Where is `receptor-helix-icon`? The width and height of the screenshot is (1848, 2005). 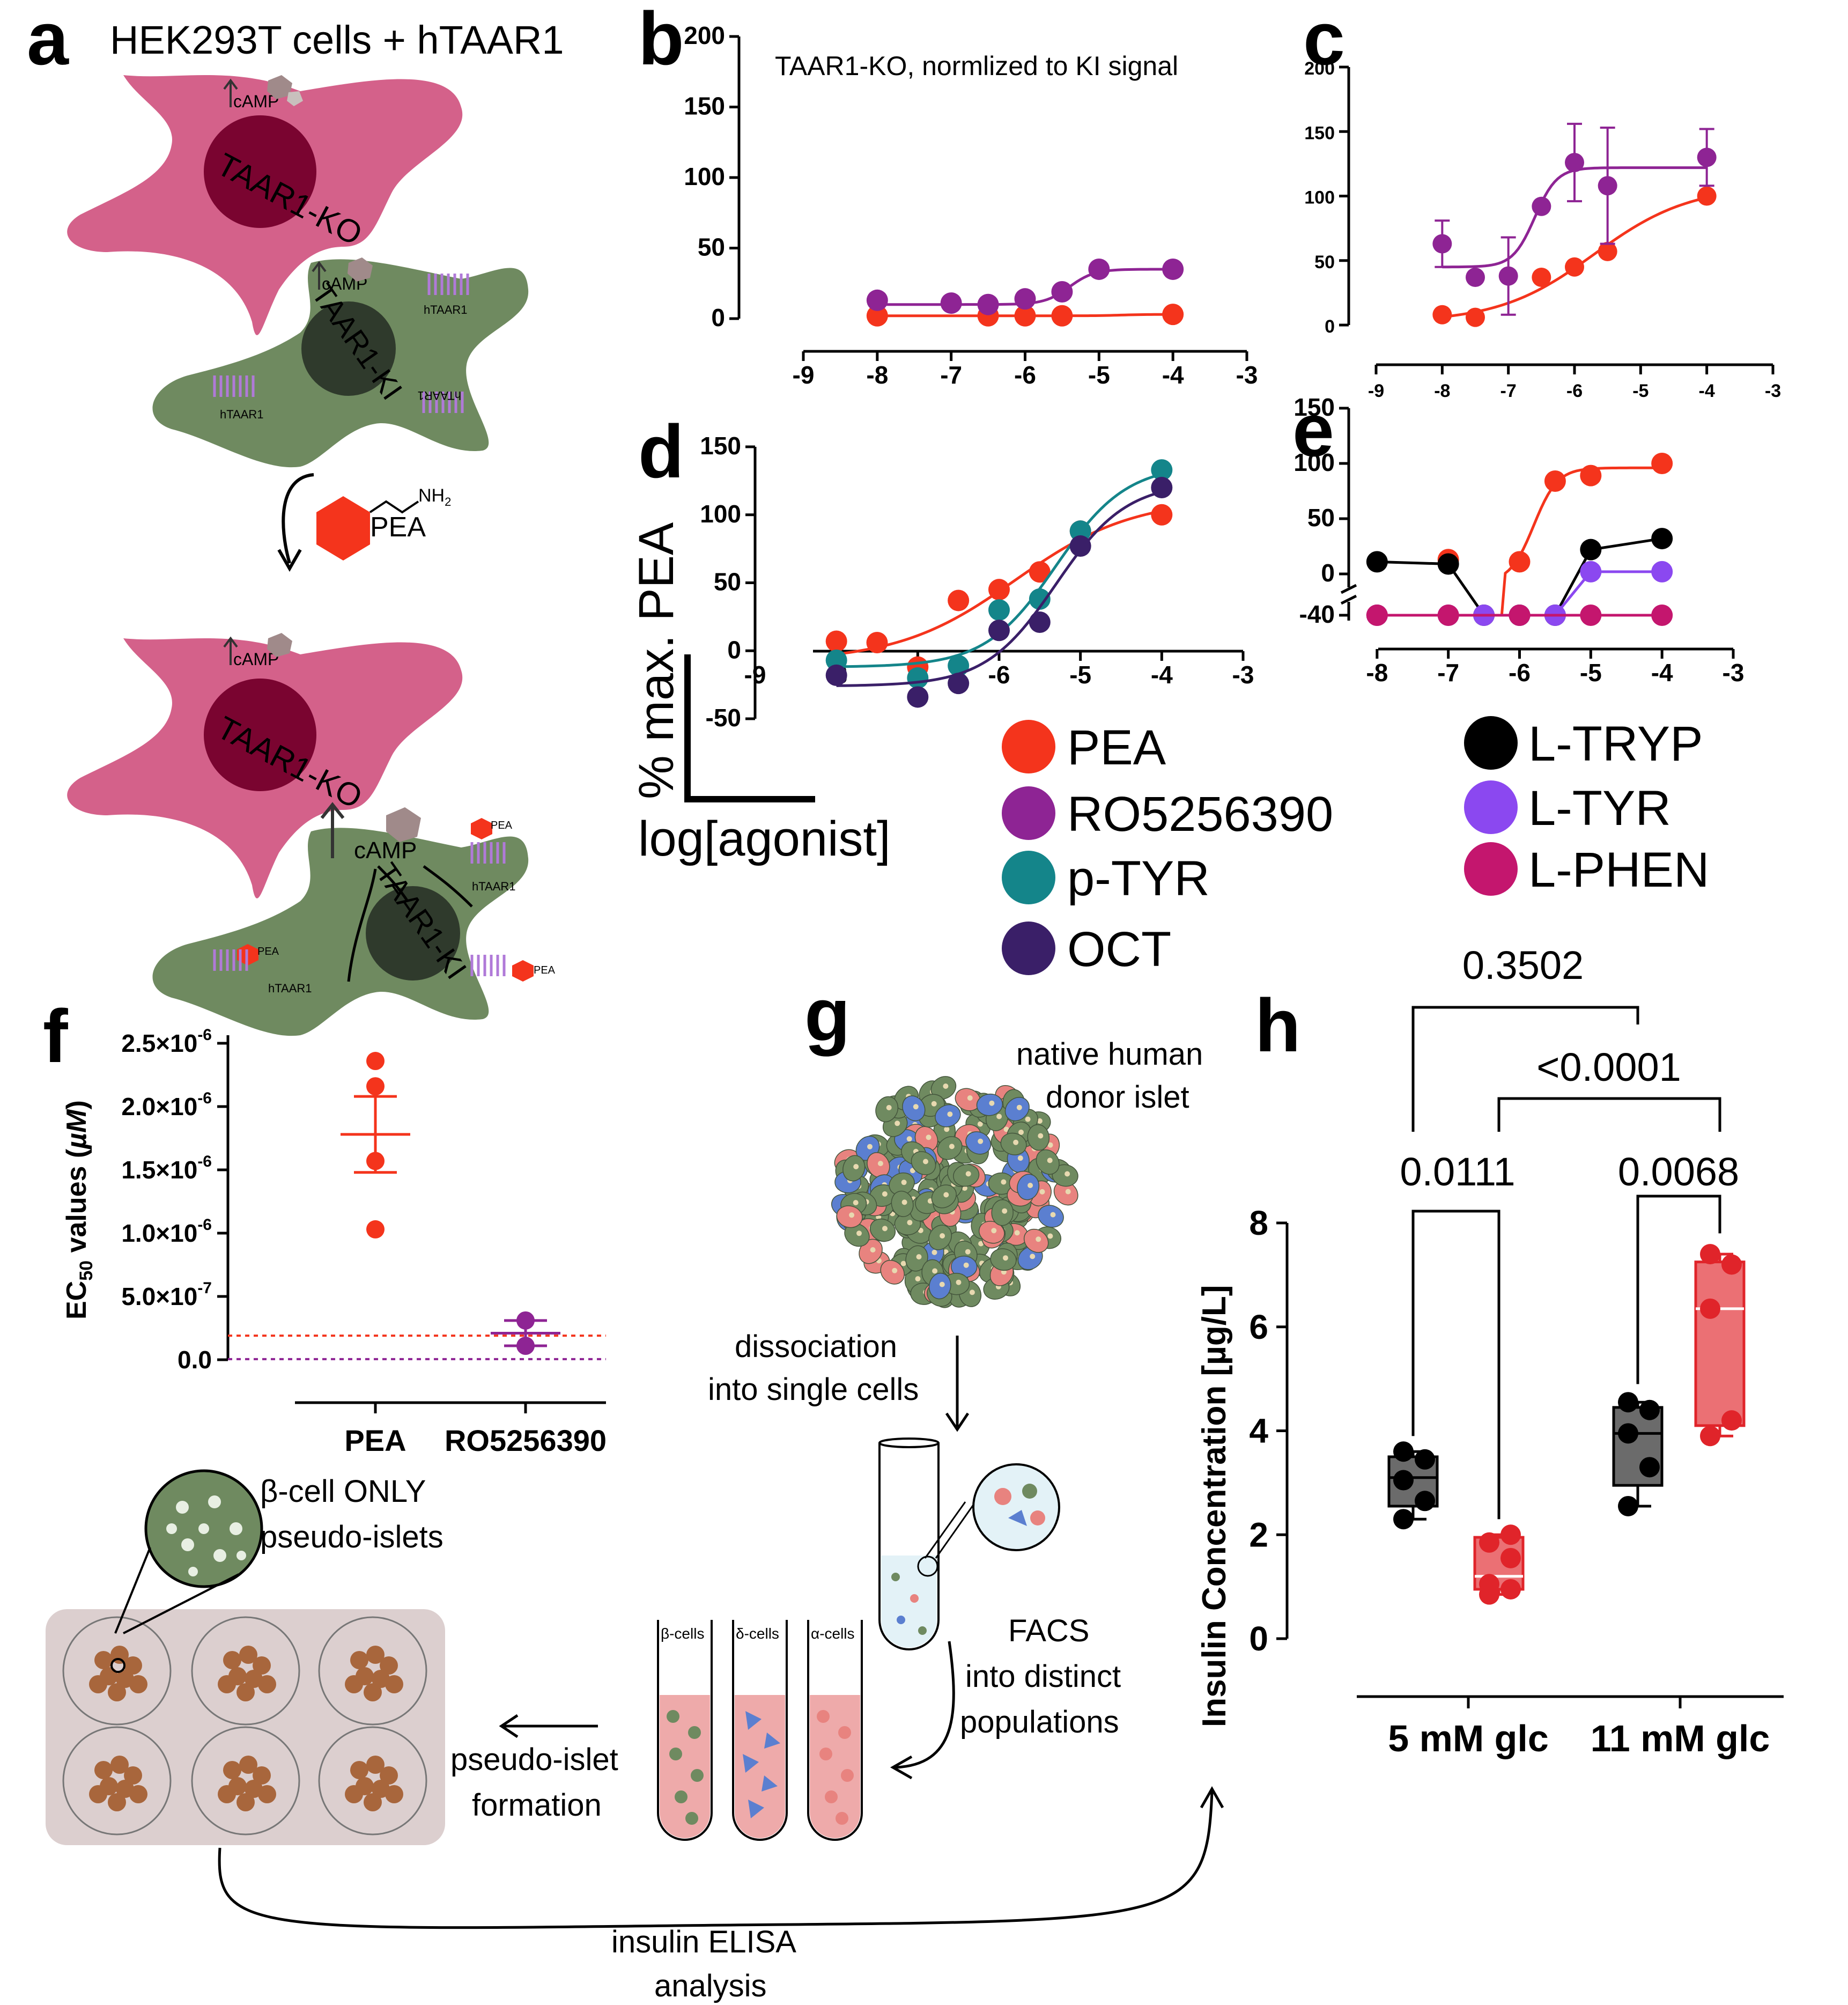 receptor-helix-icon is located at coordinates (341, 343).